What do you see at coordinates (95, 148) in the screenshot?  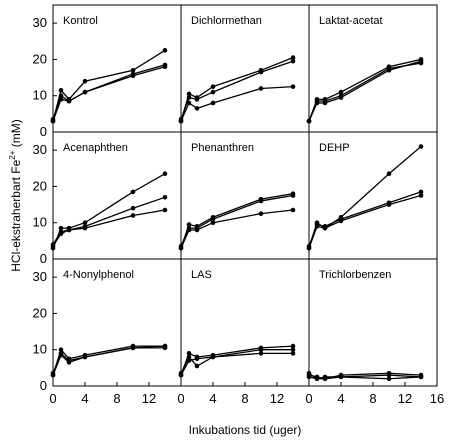 I see `panel-title: Acenaphthen` at bounding box center [95, 148].